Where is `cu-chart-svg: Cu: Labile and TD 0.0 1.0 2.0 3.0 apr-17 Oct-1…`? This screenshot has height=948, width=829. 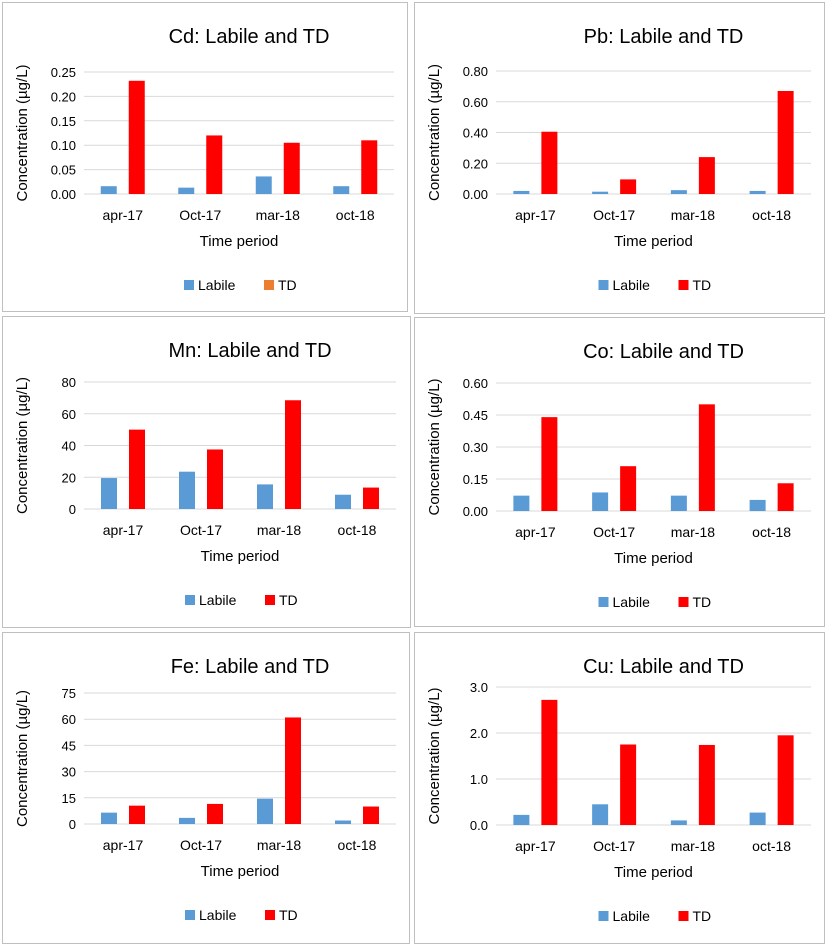 cu-chart-svg: Cu: Labile and TD 0.0 1.0 2.0 3.0 apr-17 Oct-1… is located at coordinates (618, 790).